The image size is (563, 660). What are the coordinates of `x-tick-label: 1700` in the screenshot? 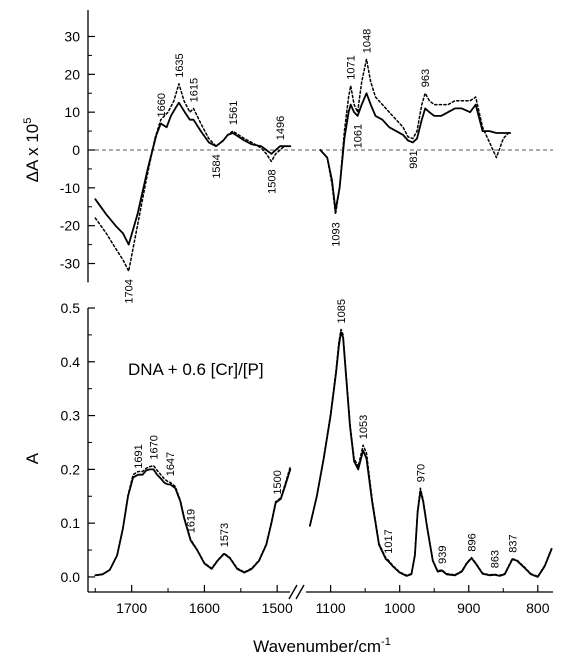 It's located at (131, 608).